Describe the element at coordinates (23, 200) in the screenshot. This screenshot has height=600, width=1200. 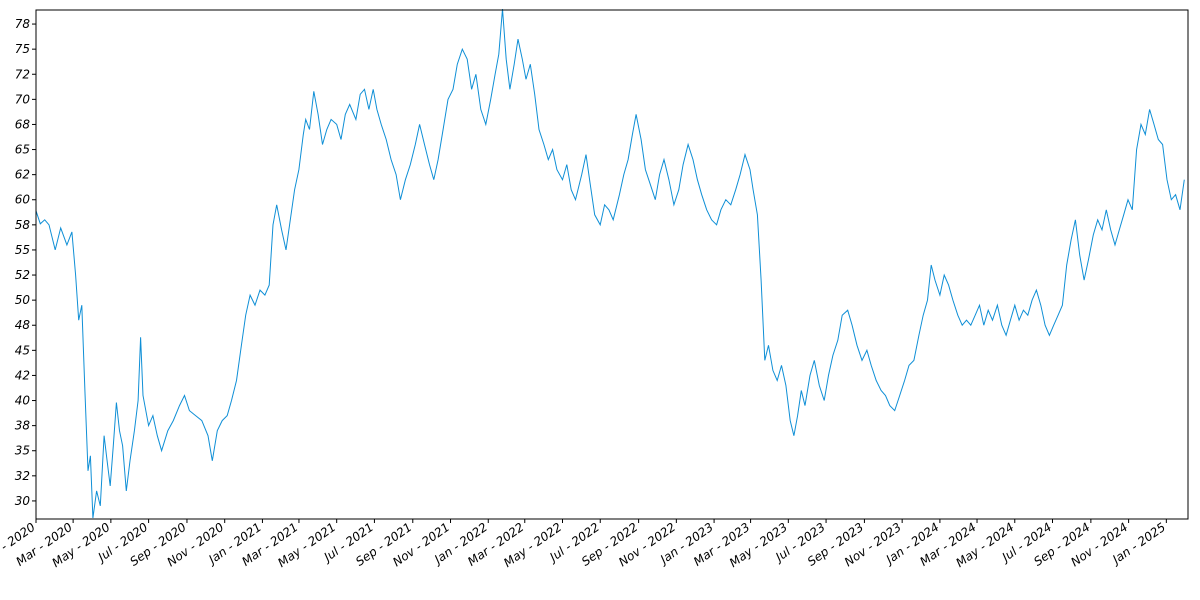
I see `y-tick-label: 60` at that location.